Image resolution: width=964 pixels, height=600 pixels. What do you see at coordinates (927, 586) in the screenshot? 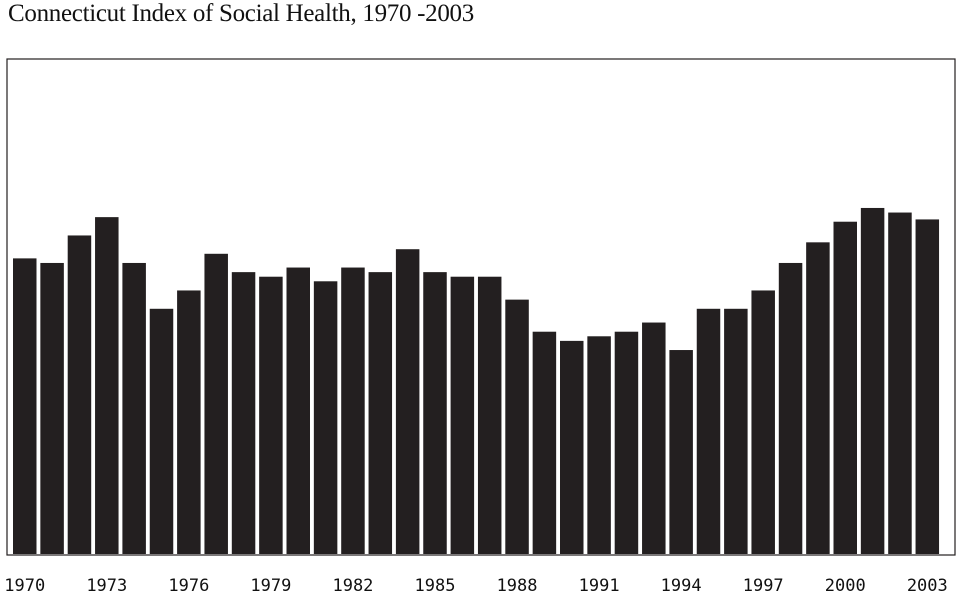
I see `x-tick-label-2003: 2003` at bounding box center [927, 586].